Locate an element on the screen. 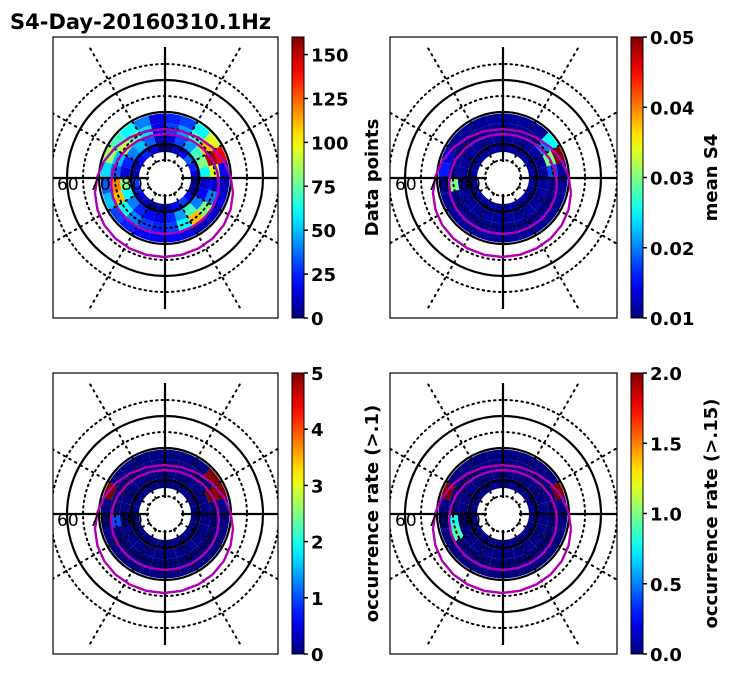 Image resolution: width=731 pixels, height=674 pixels. colorbar-tick-label: 1 is located at coordinates (317, 599).